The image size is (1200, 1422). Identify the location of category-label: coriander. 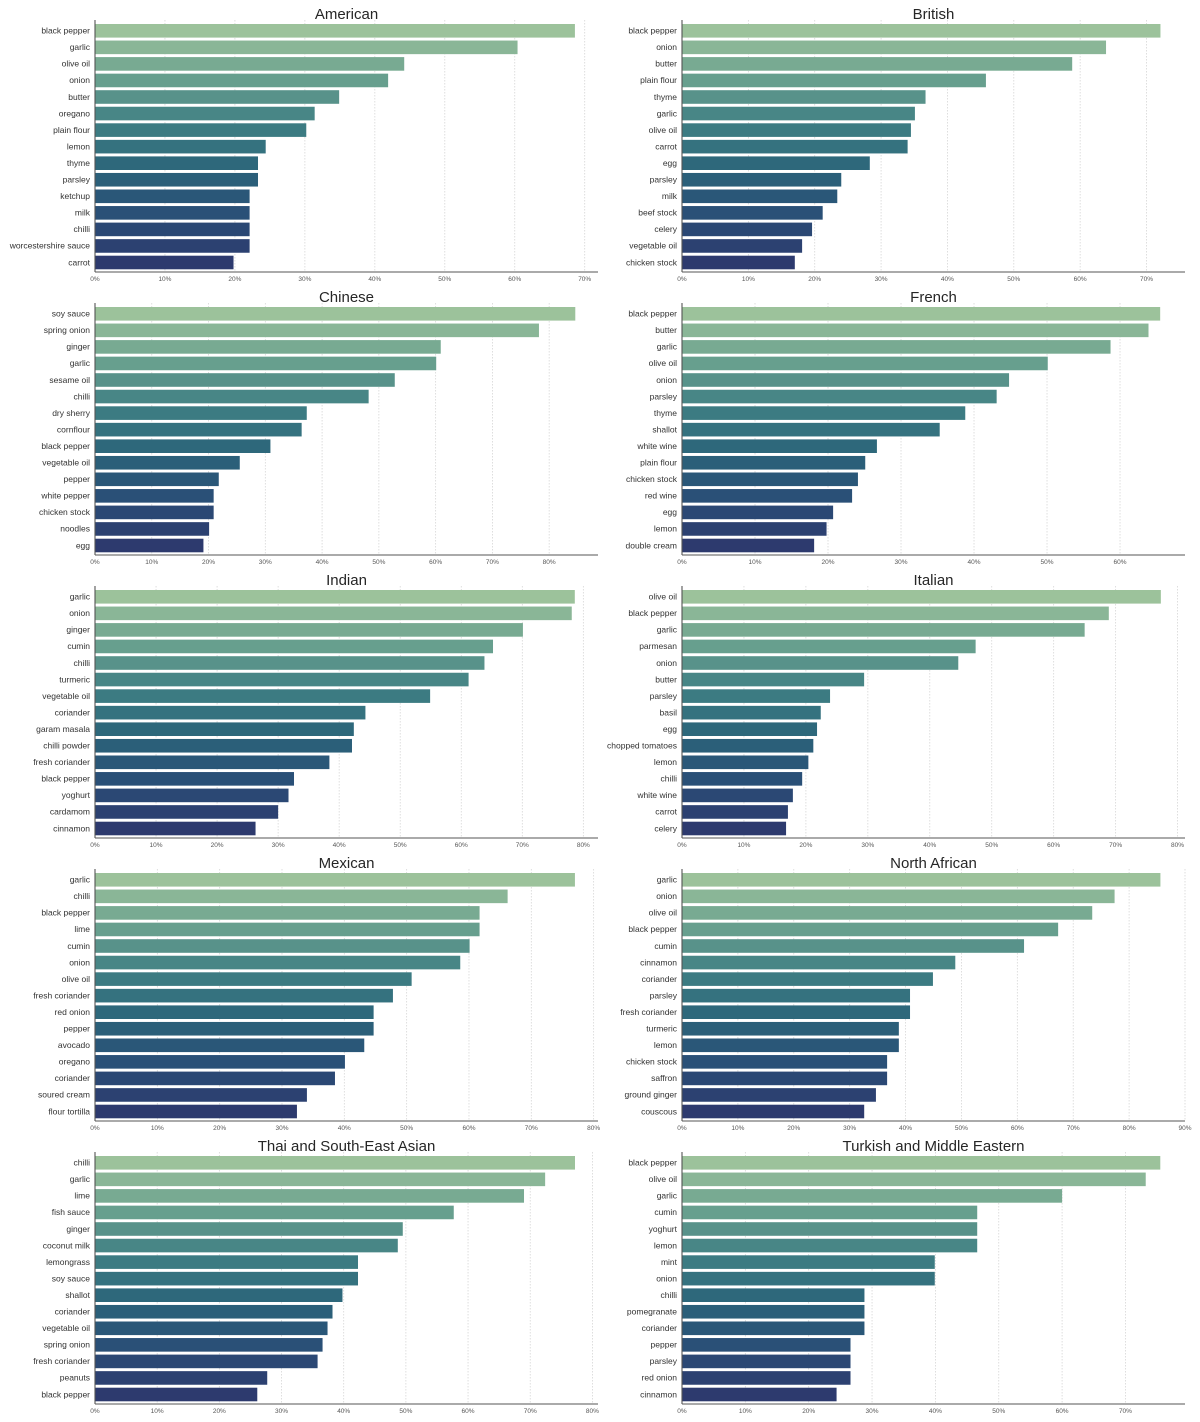
(73, 1078).